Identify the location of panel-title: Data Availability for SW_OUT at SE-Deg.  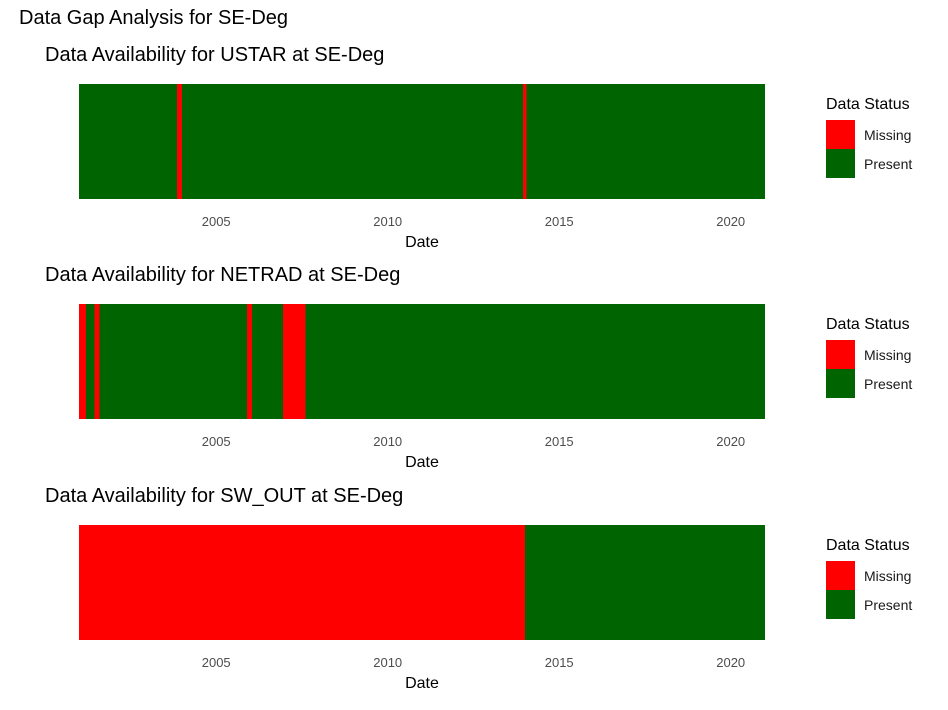
(224, 496).